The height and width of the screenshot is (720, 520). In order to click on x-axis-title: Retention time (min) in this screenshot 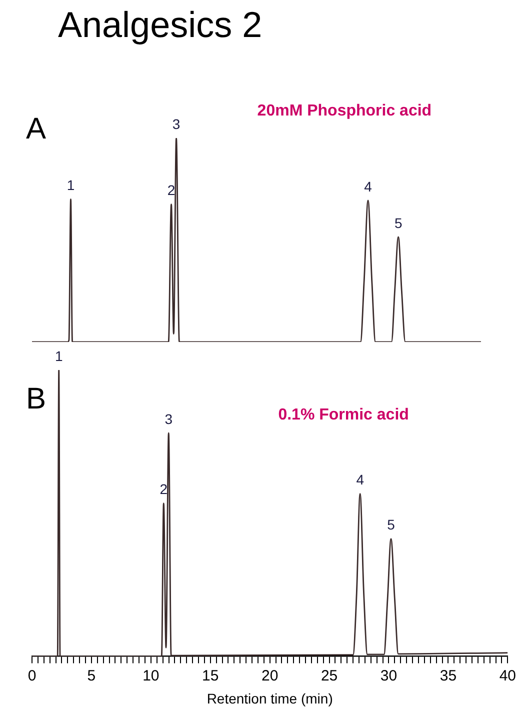, I will do `click(269, 698)`.